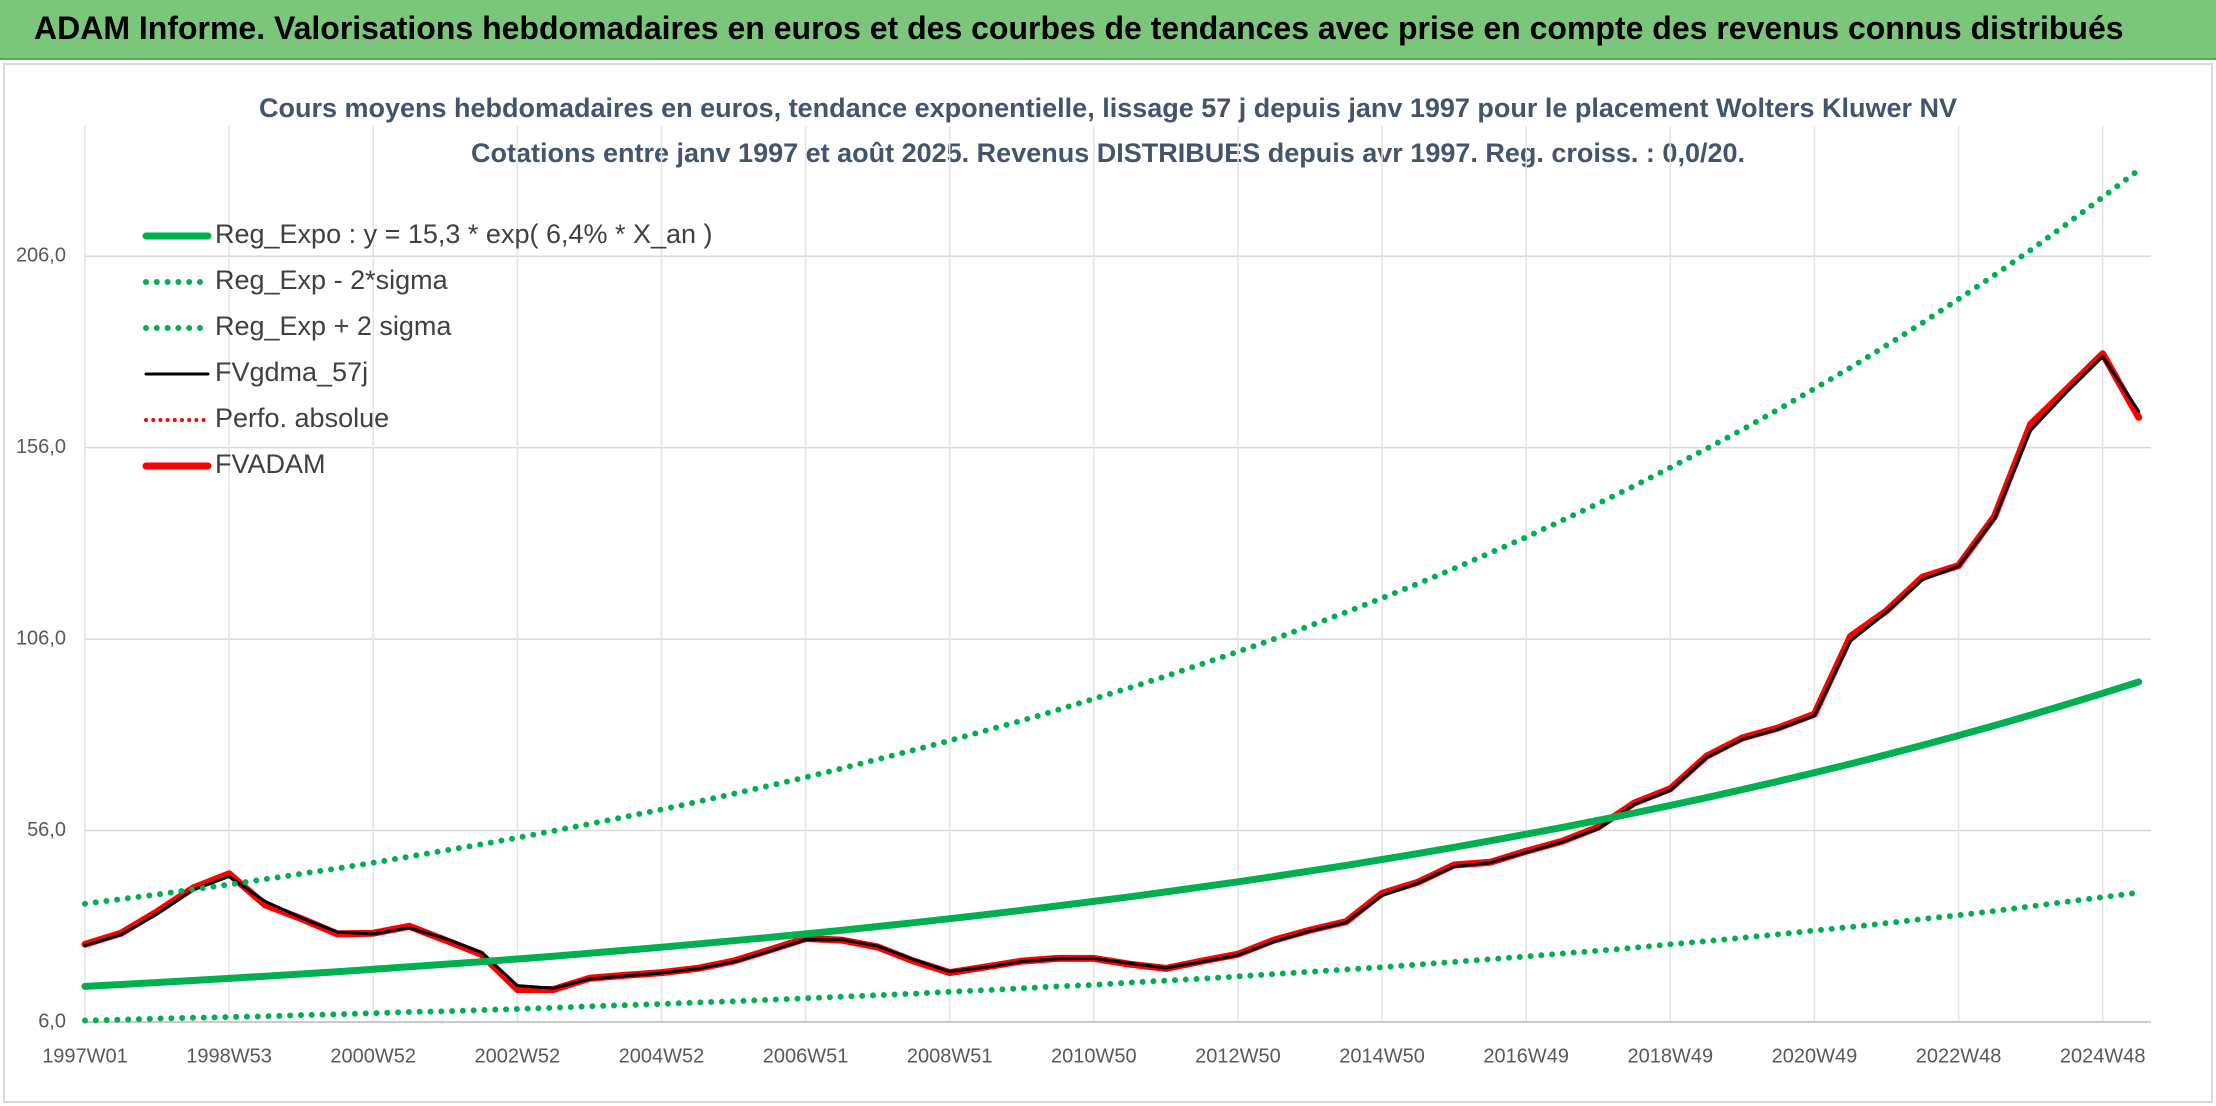 Image resolution: width=2216 pixels, height=1106 pixels. I want to click on x-tick-label: 2018W49, so click(1671, 1056).